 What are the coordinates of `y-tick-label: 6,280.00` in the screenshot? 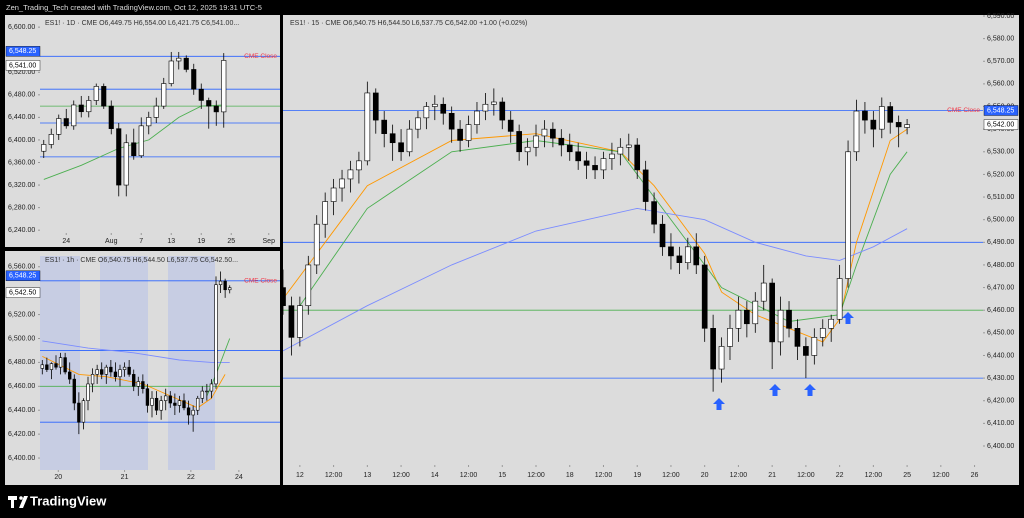 It's located at (21, 207).